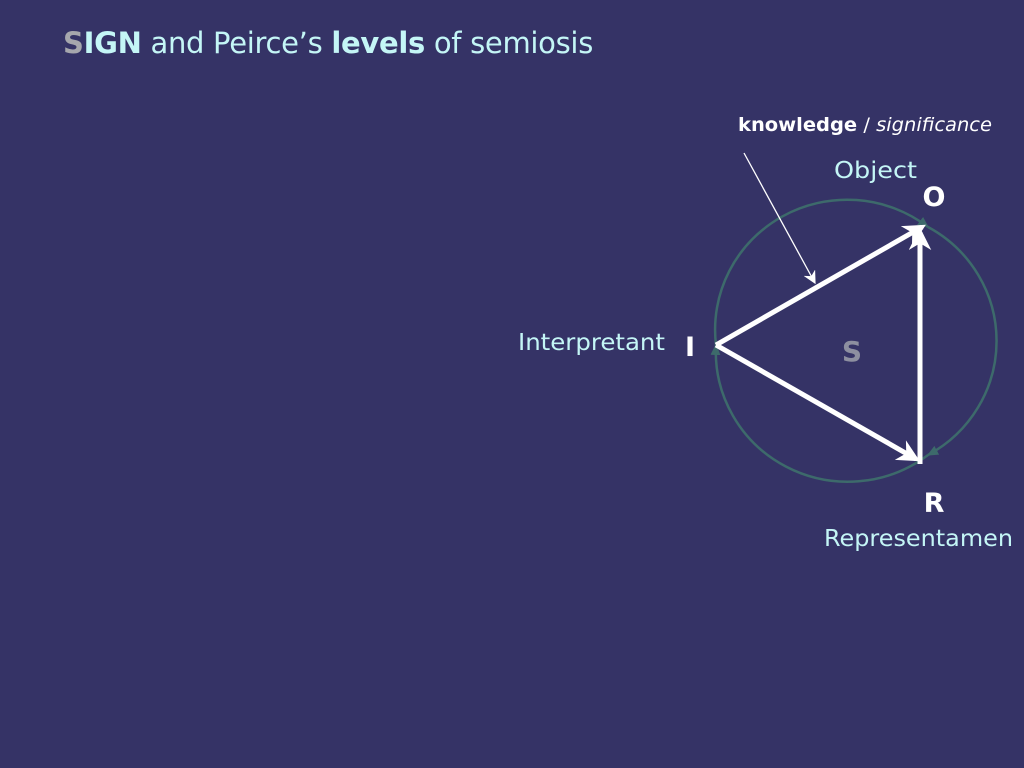  I want to click on representamen-label: Representamen, so click(918, 539).